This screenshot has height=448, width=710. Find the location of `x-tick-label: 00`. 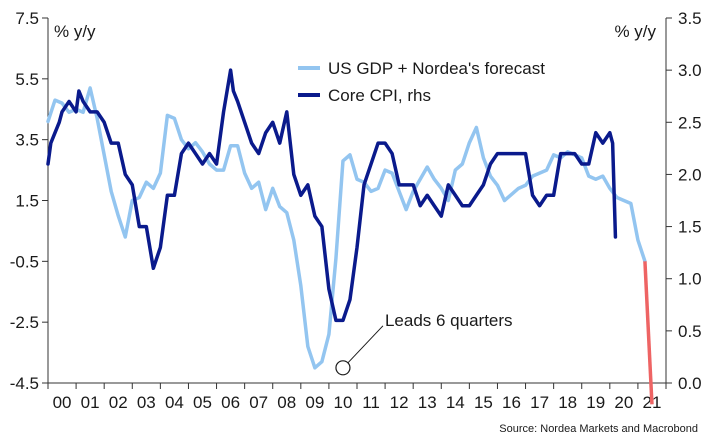

x-tick-label: 00 is located at coordinates (62, 402).